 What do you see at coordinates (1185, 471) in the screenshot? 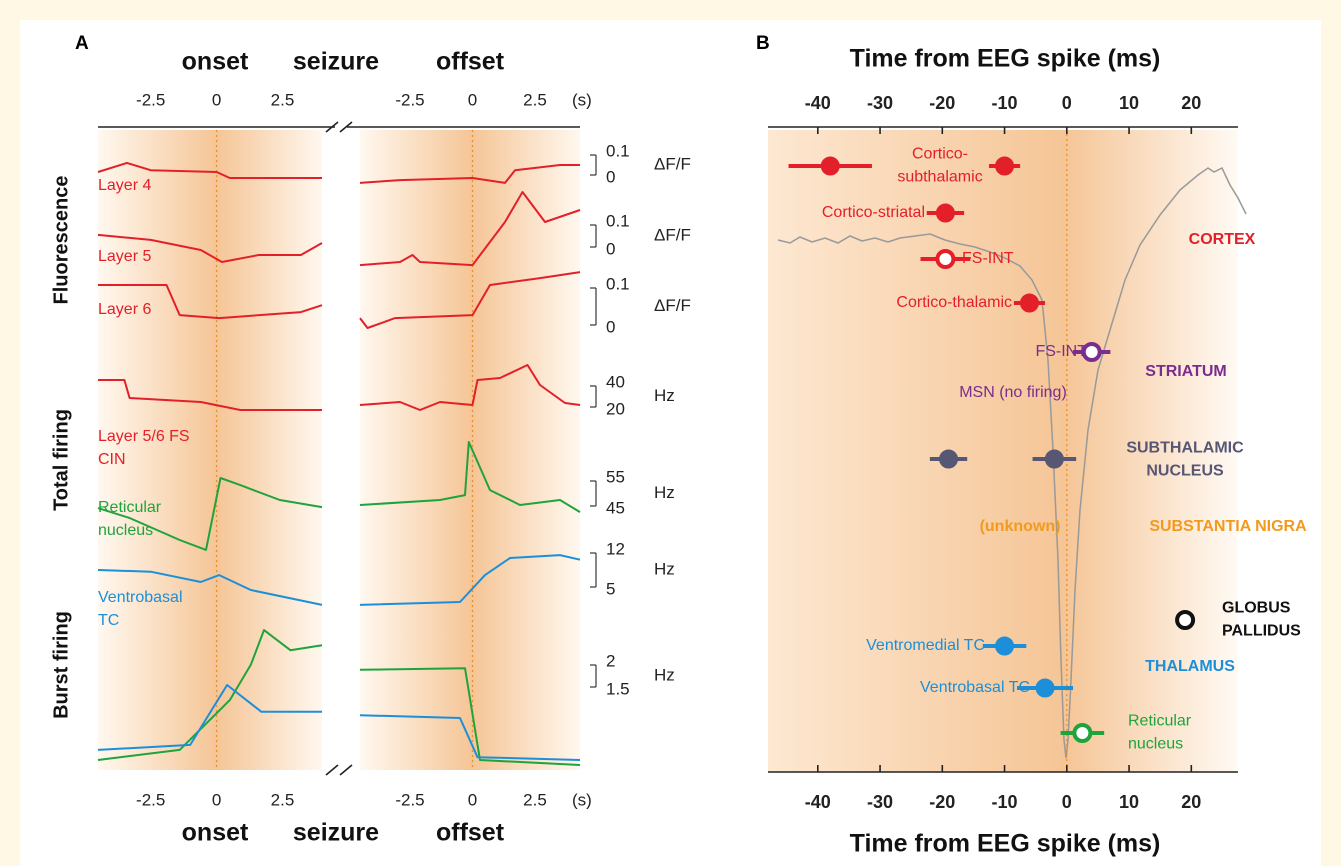
I see `region-label: NUCLEUS` at bounding box center [1185, 471].